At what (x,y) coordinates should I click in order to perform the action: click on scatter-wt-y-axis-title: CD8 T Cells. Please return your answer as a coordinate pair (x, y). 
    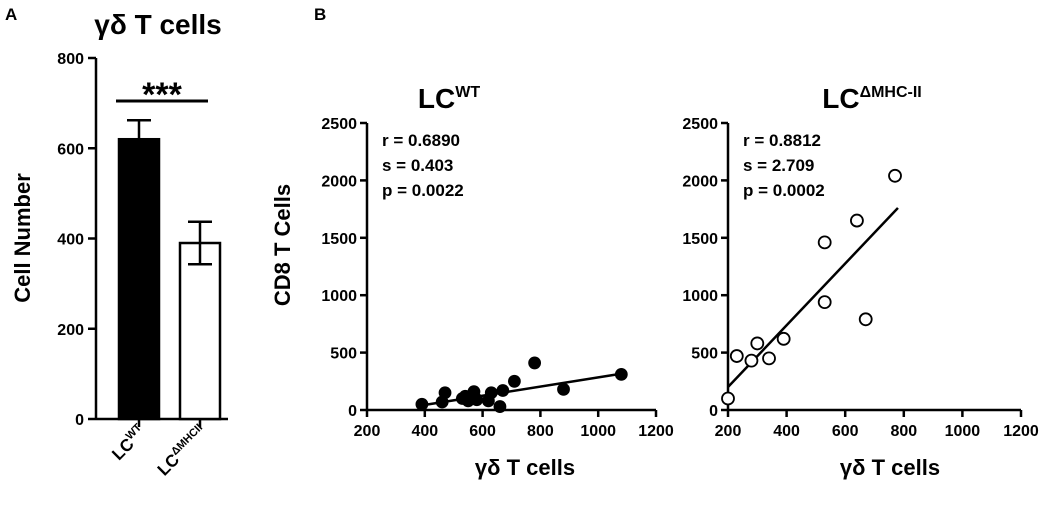
    Looking at the image, I should click on (282, 245).